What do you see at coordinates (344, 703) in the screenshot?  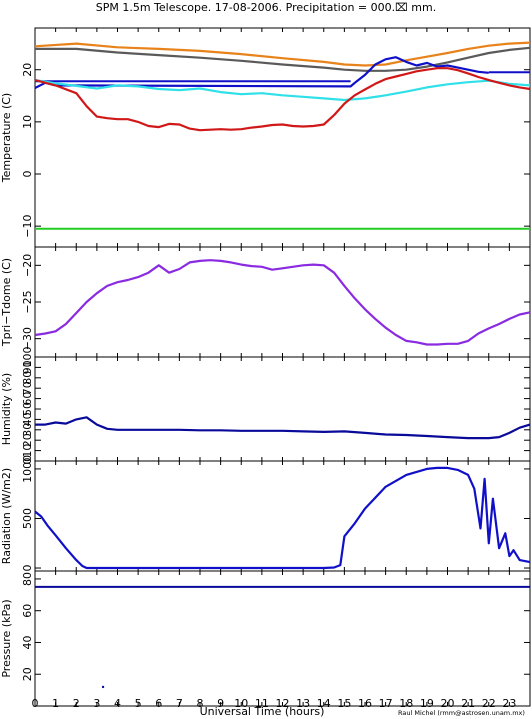 I see `x-tick-label: 15` at bounding box center [344, 703].